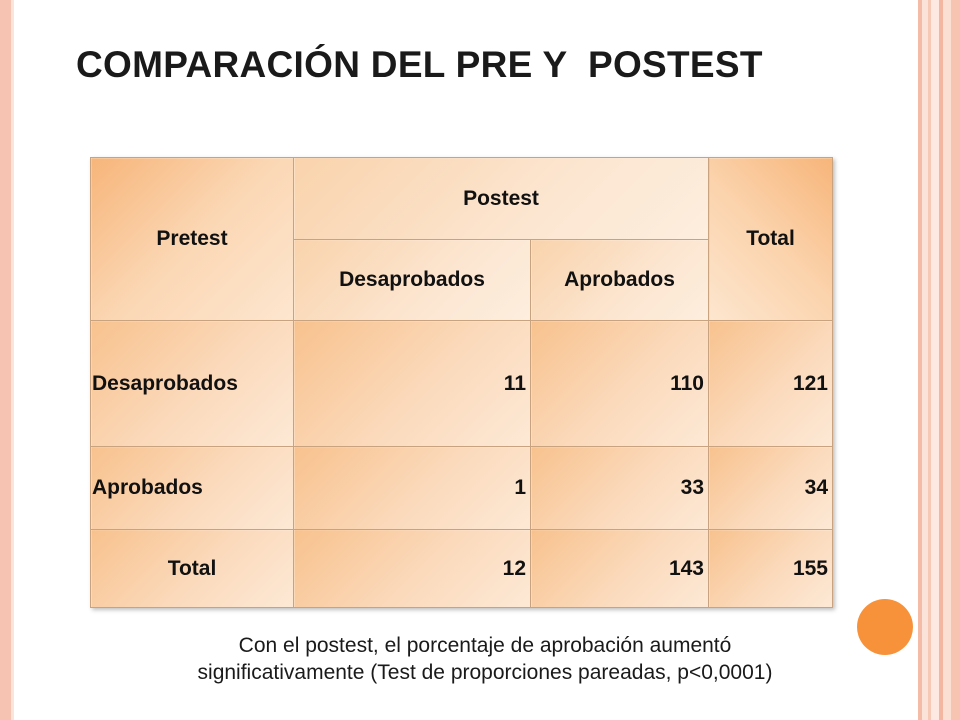 The image size is (960, 720). What do you see at coordinates (770, 239) in the screenshot?
I see `header-total: Total` at bounding box center [770, 239].